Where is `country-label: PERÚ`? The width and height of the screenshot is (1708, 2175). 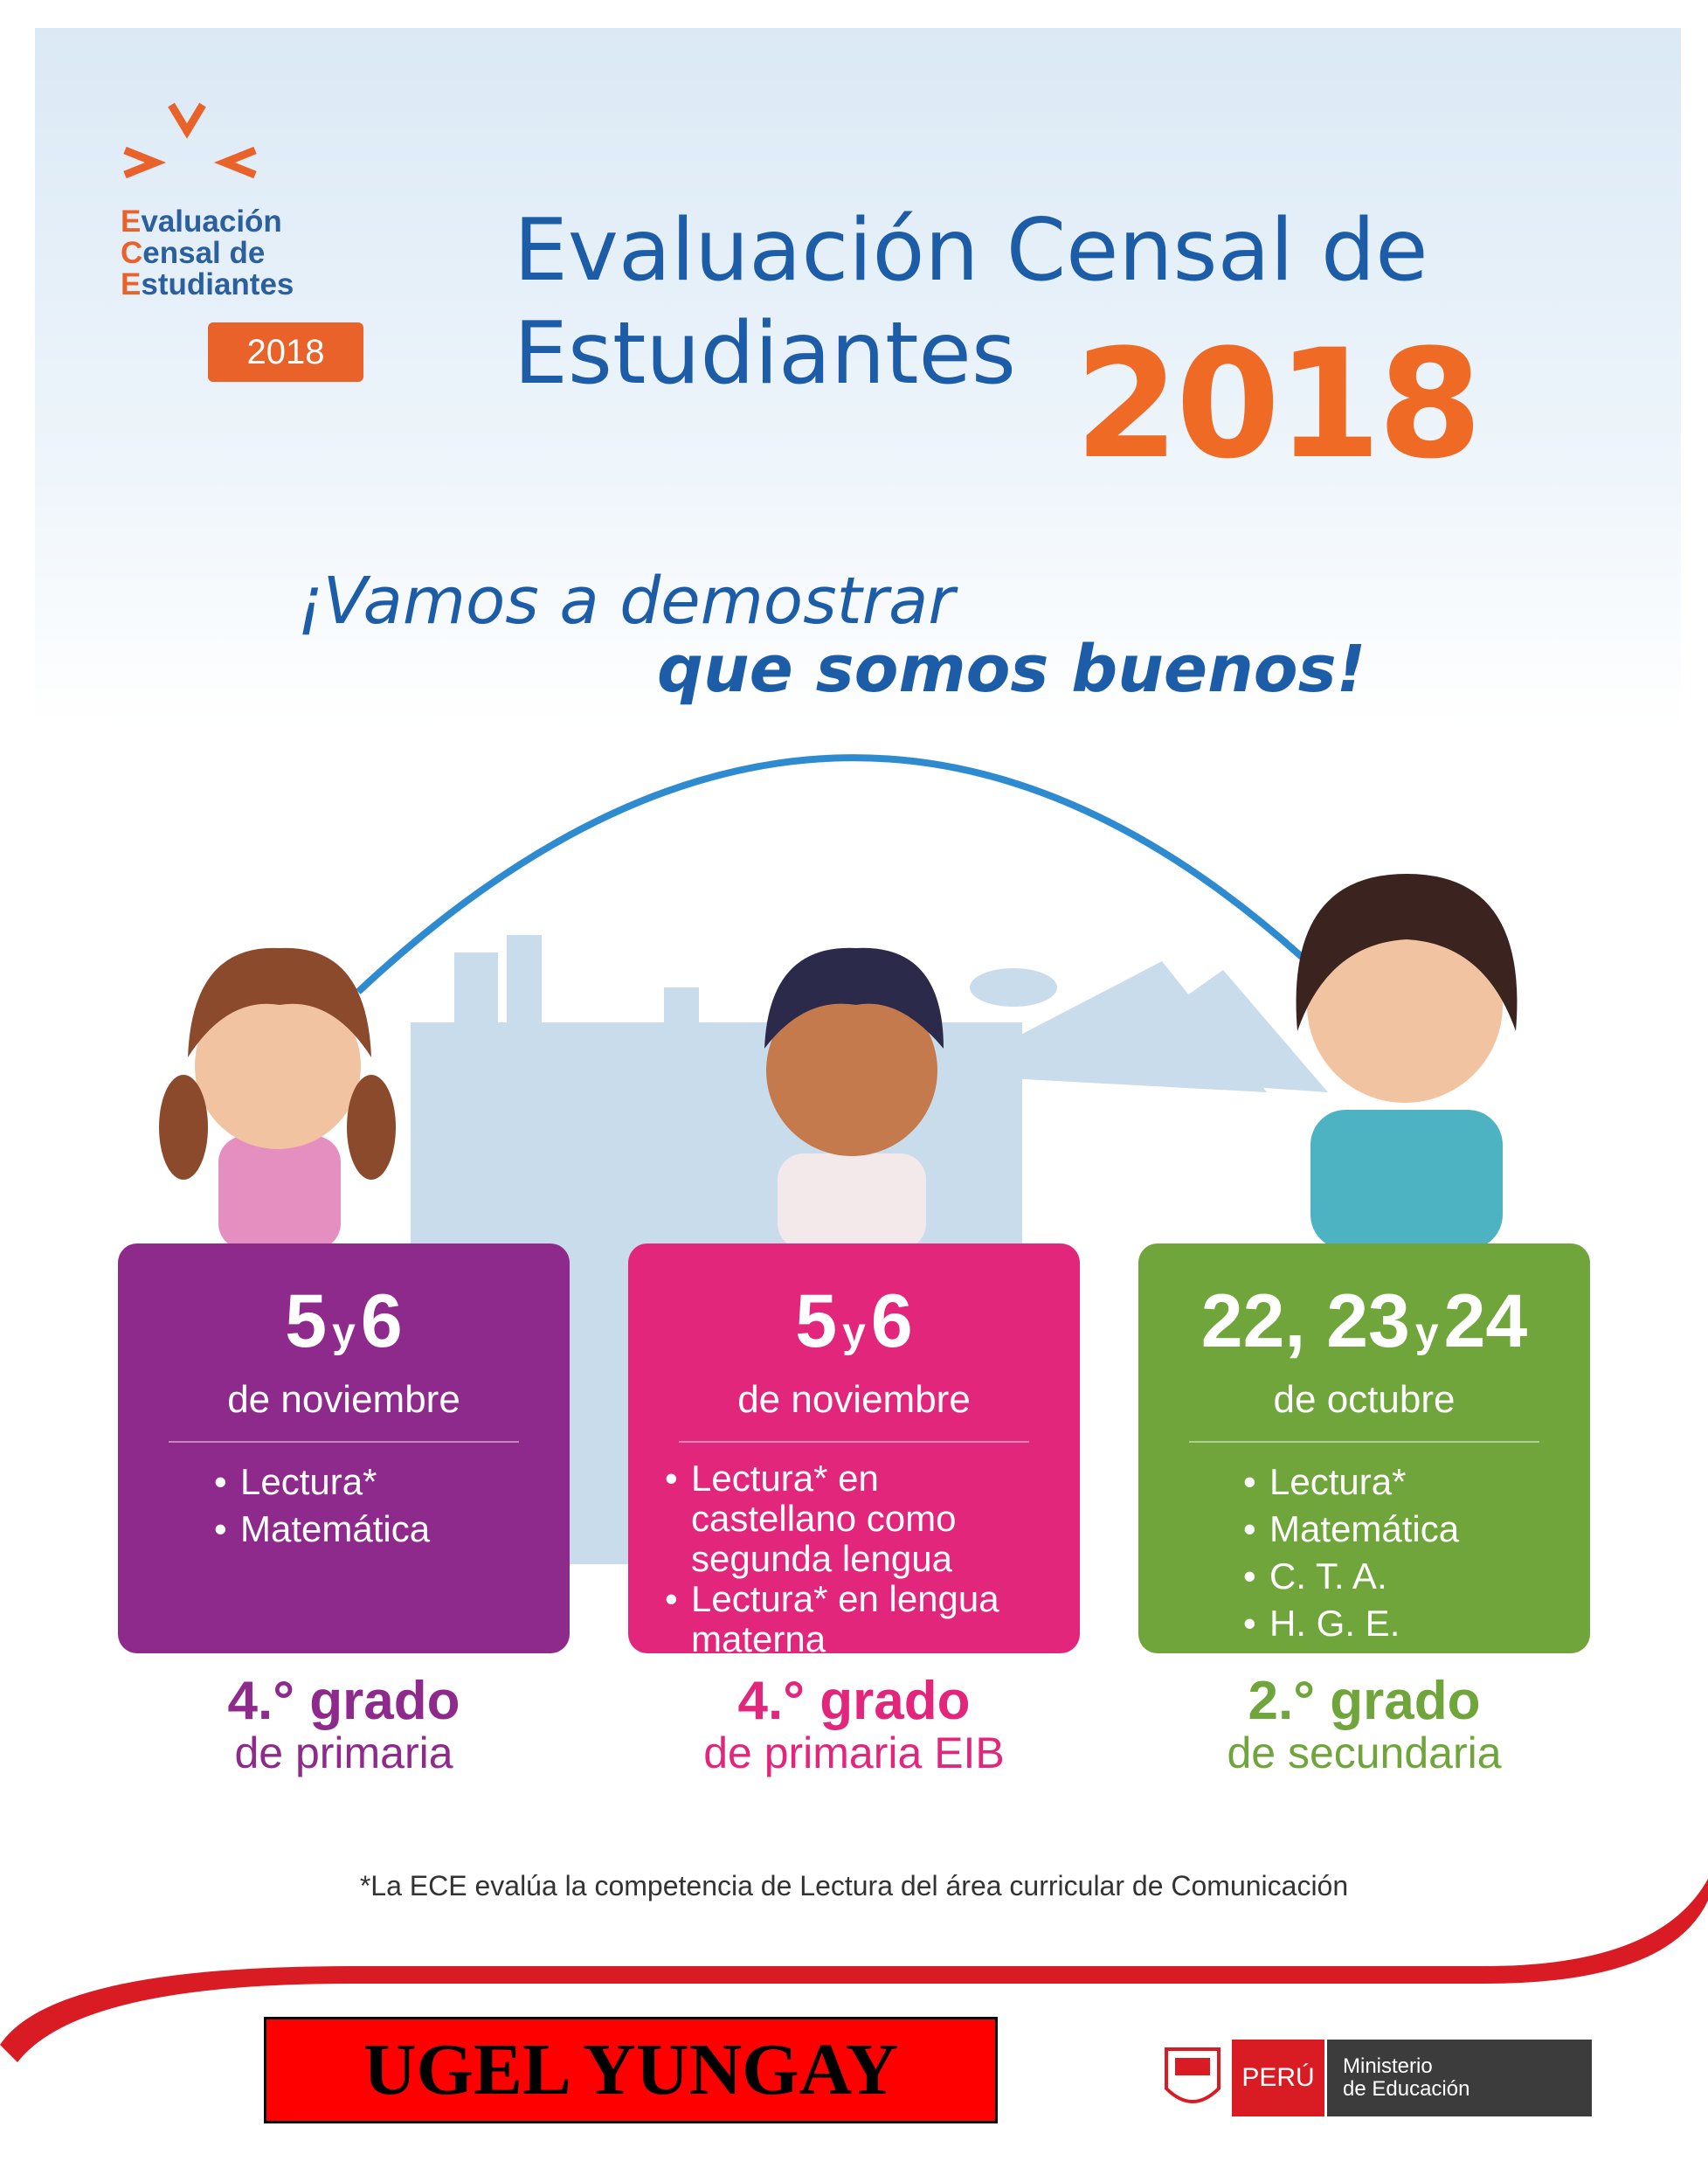
country-label: PERÚ is located at coordinates (1278, 2078).